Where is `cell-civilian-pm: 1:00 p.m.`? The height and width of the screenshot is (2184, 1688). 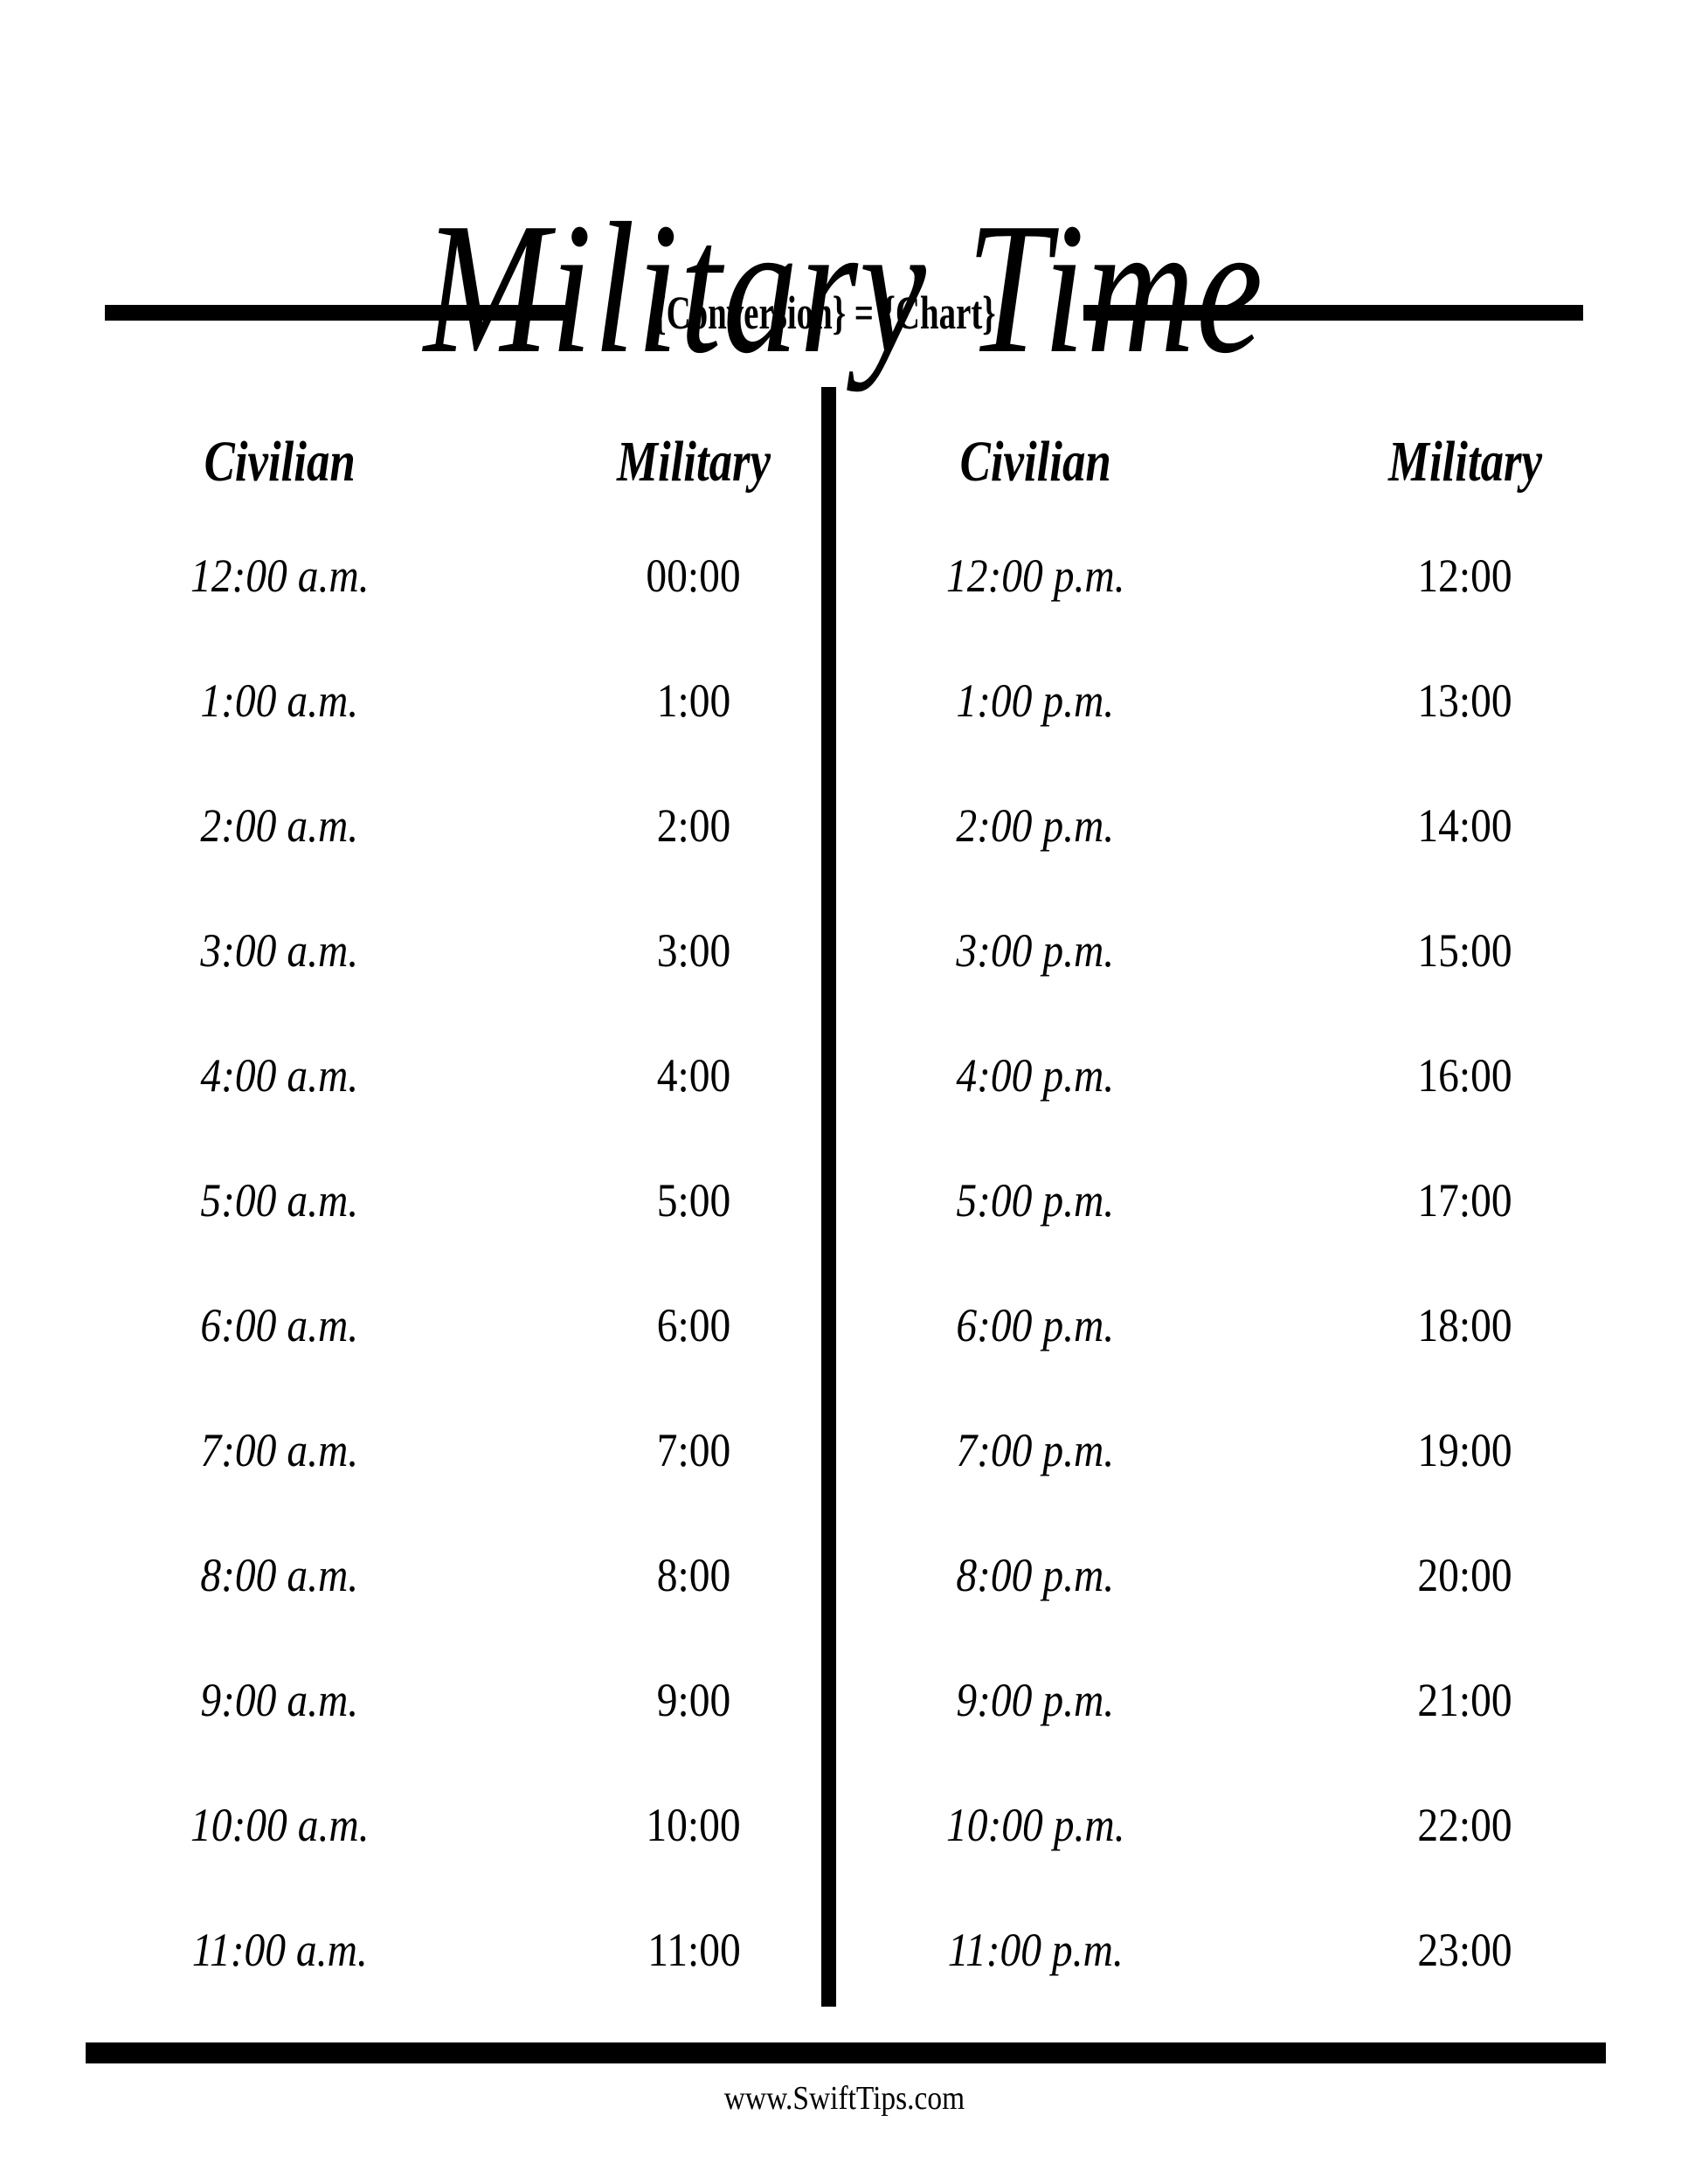 cell-civilian-pm: 1:00 p.m. is located at coordinates (1035, 700).